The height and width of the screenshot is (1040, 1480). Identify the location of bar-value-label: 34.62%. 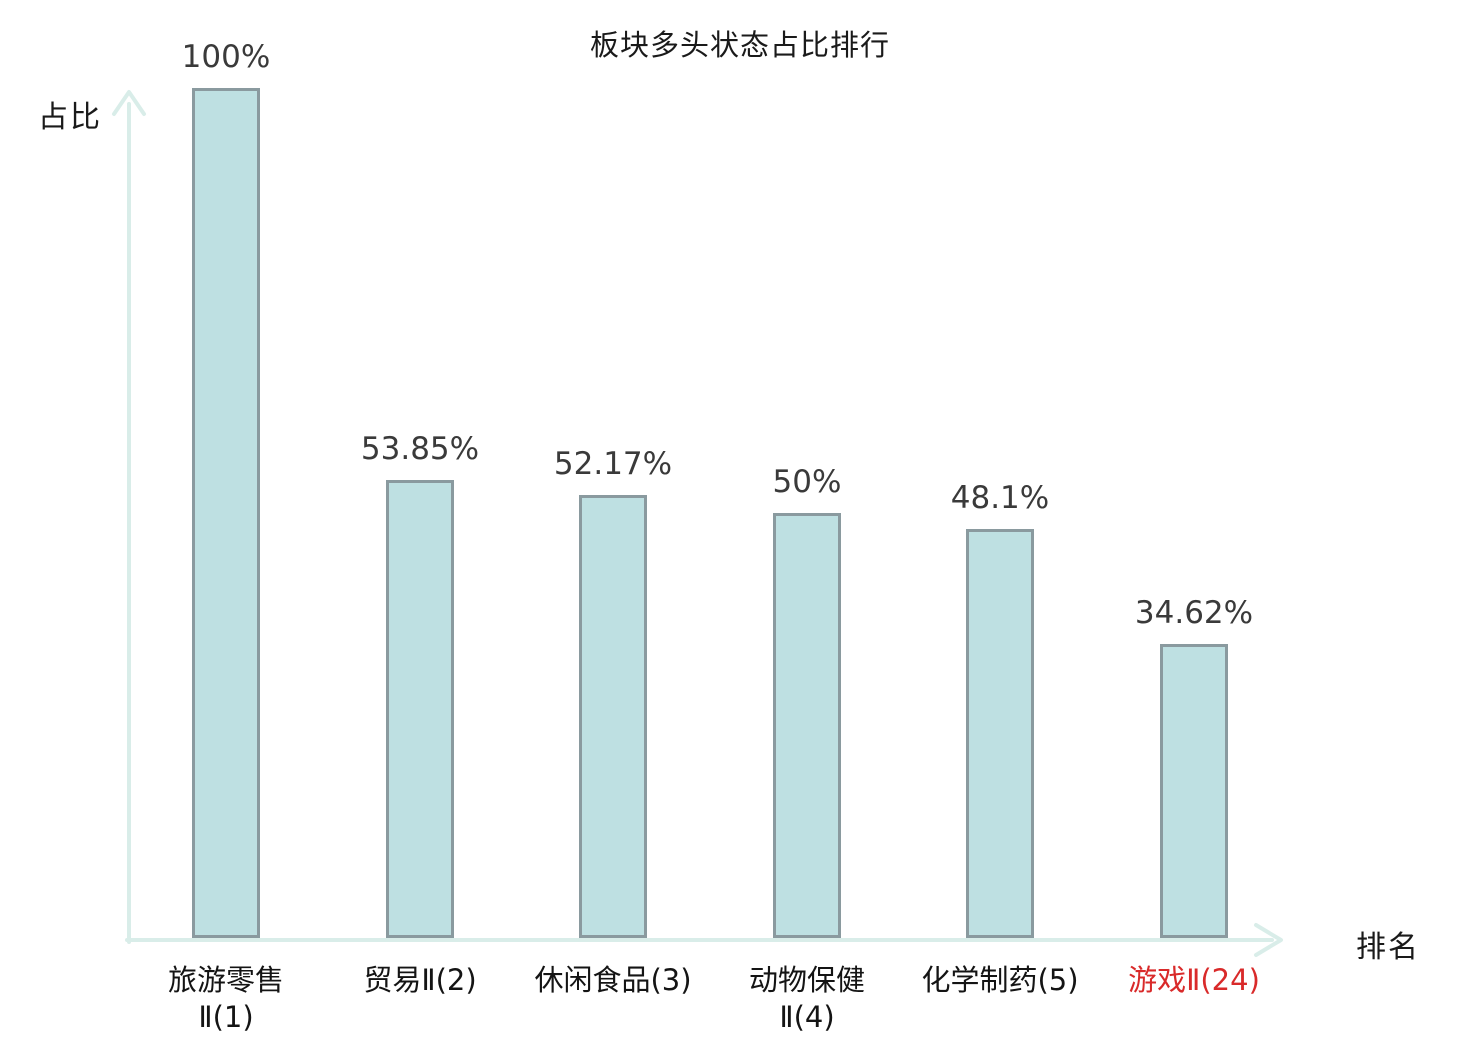
(1194, 613).